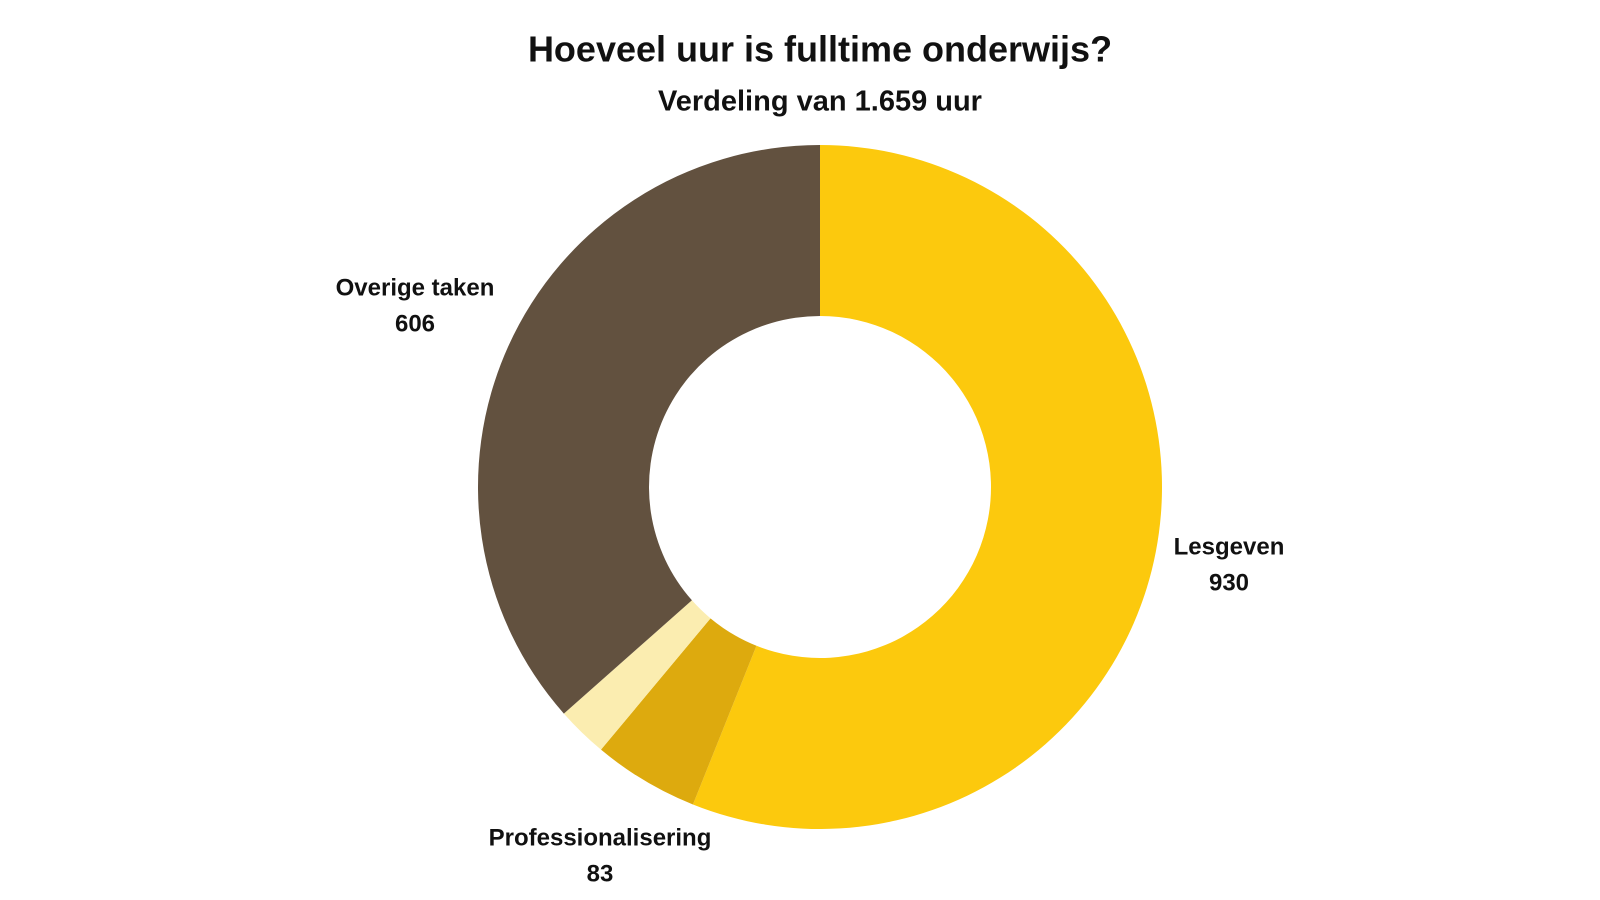 The height and width of the screenshot is (900, 1600). Describe the element at coordinates (415, 323) in the screenshot. I see `slice-value: 606` at that location.